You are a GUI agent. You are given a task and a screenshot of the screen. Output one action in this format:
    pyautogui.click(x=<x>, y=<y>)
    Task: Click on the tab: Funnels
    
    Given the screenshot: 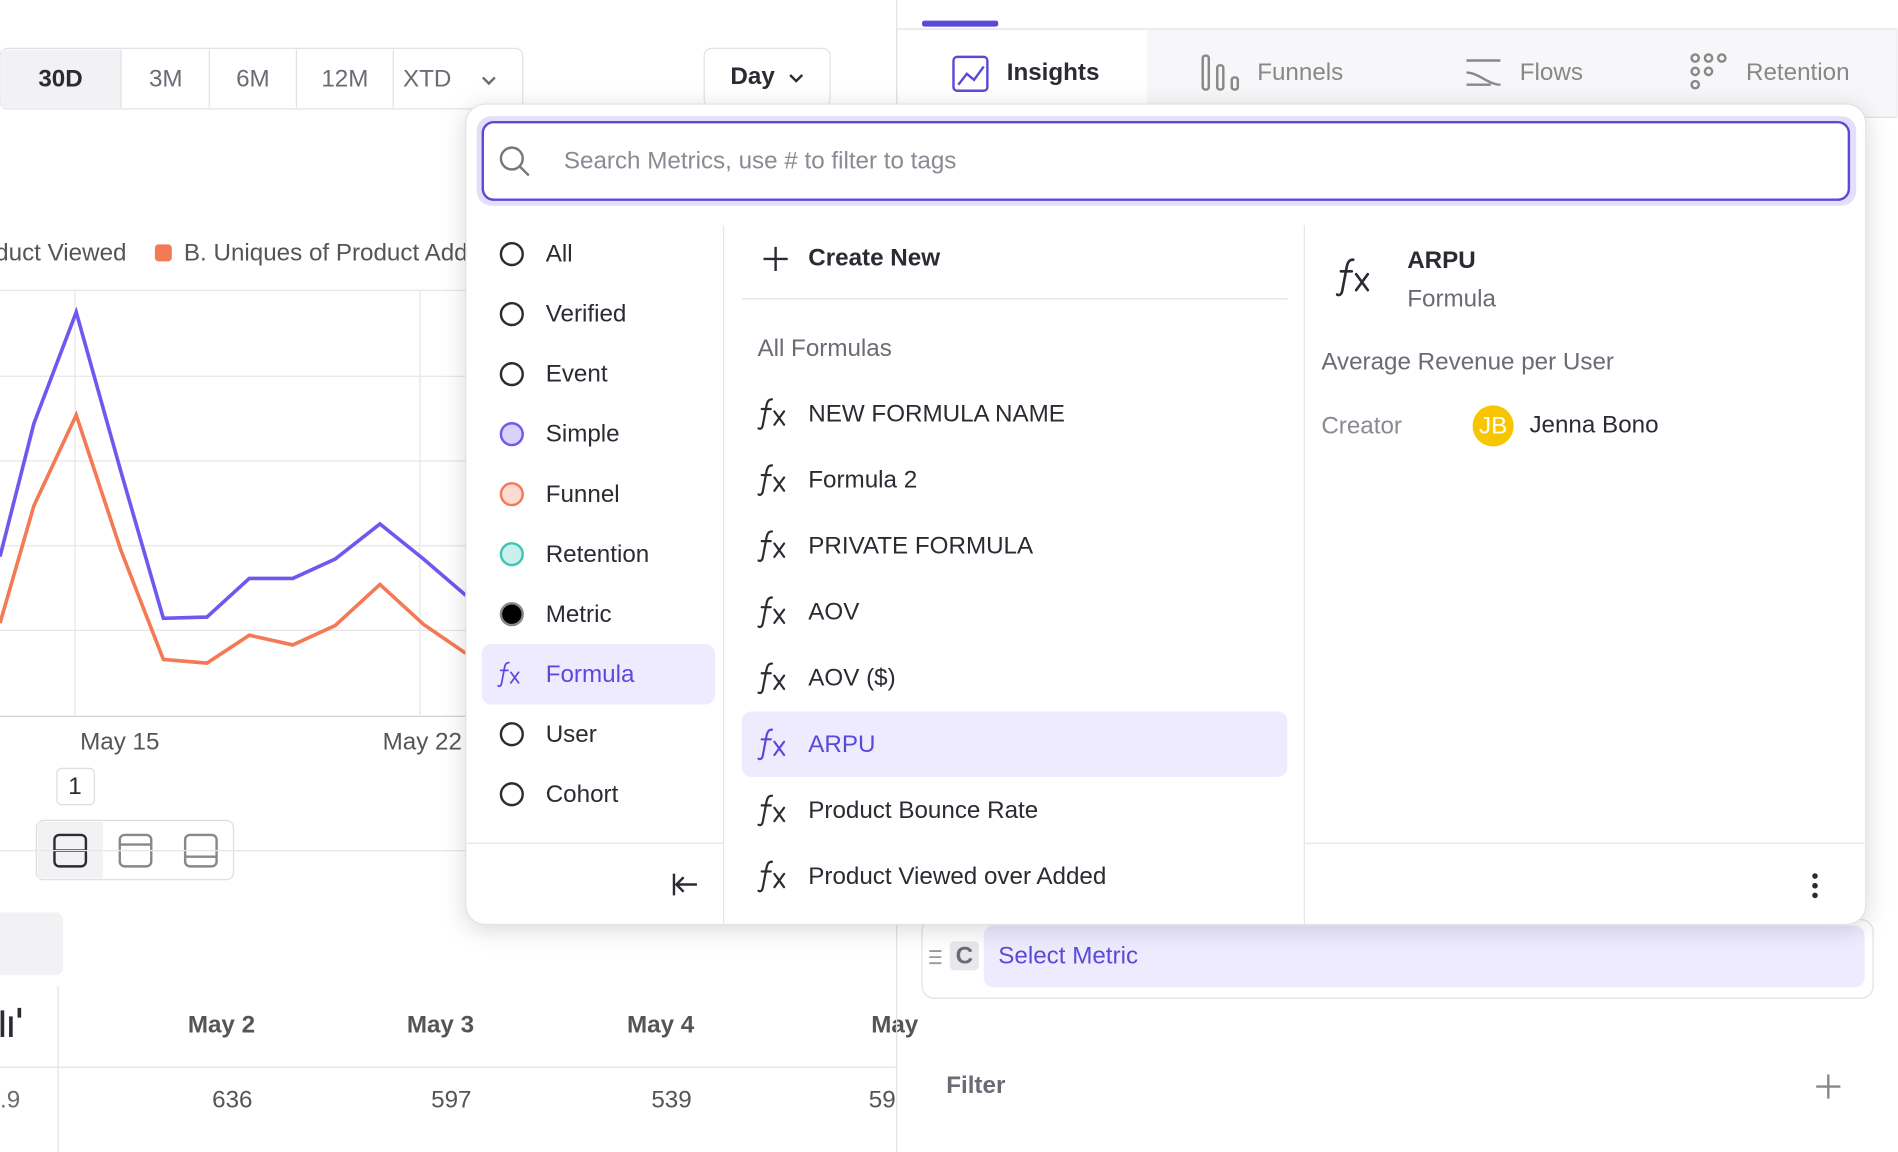 What is the action you would take?
    pyautogui.click(x=1300, y=72)
    